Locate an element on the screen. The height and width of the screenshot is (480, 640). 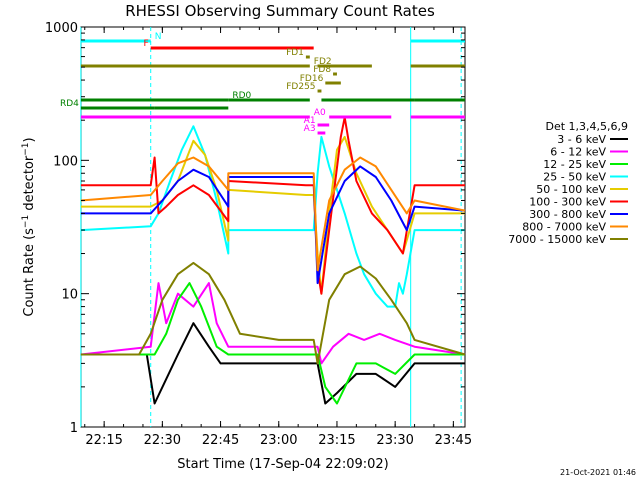
generation-timestamp: 21-Oct-2021 01:46 is located at coordinates (598, 472).